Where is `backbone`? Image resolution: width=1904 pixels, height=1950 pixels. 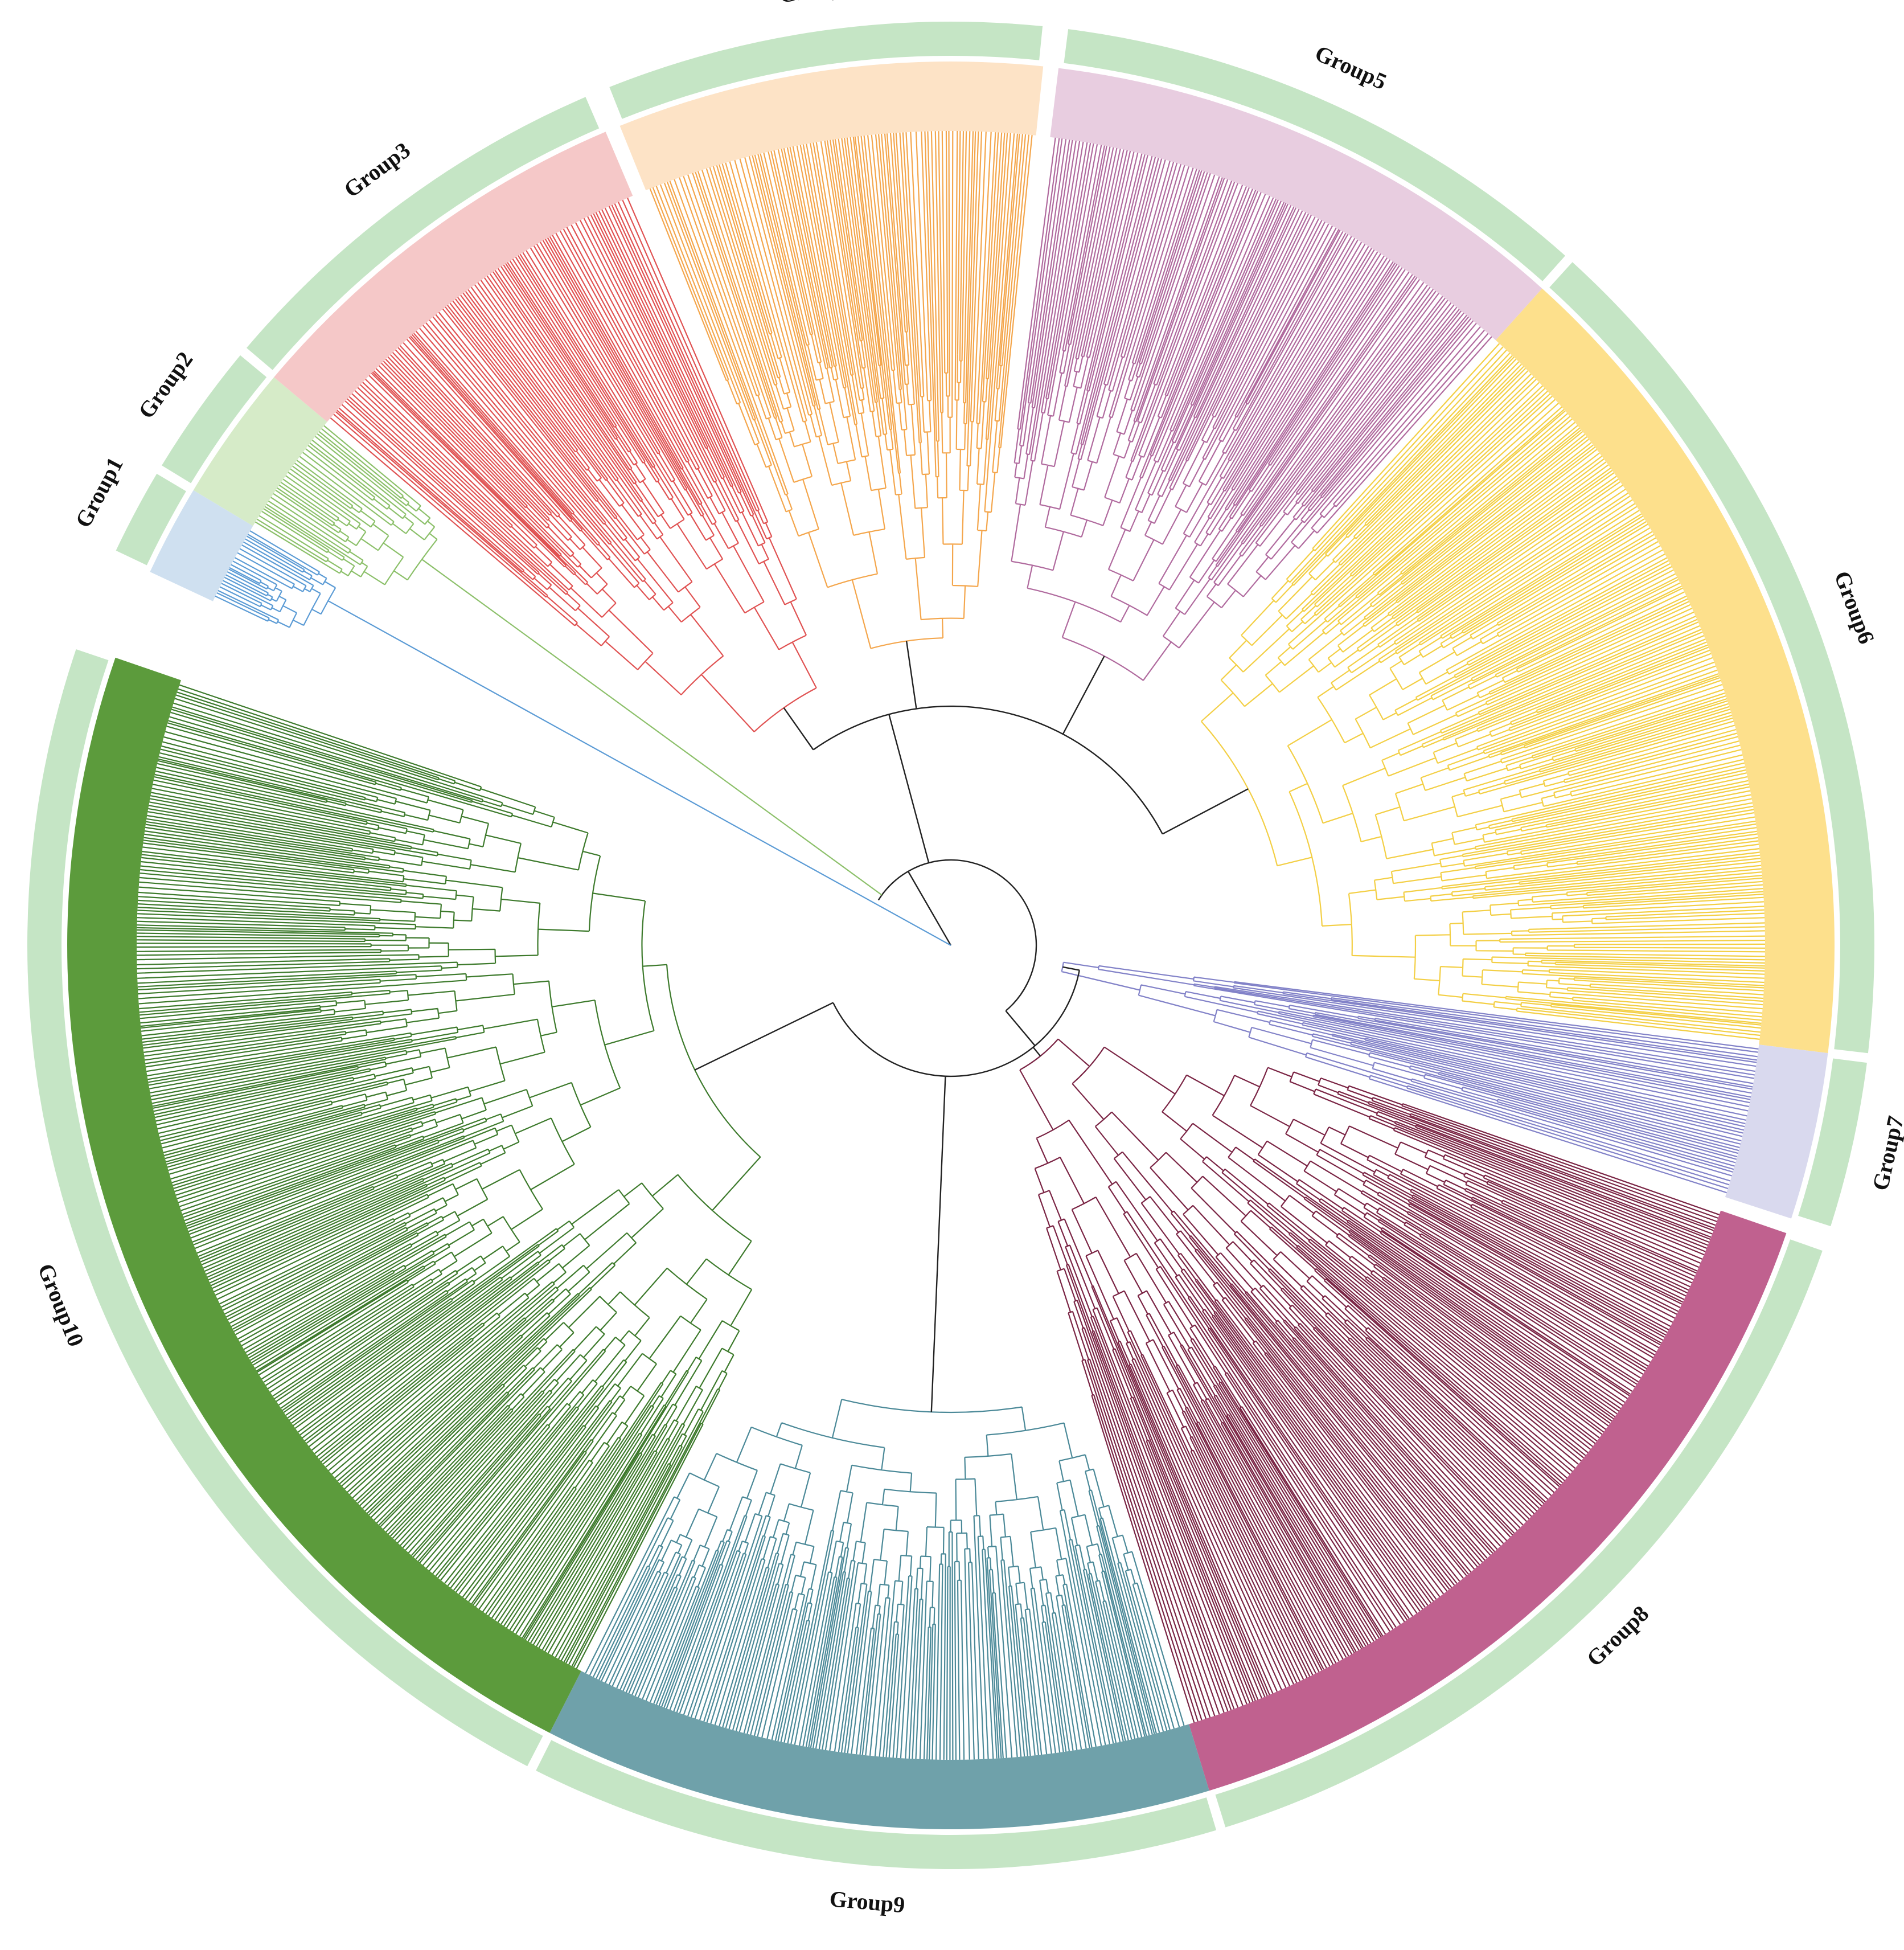 backbone is located at coordinates (971, 1026).